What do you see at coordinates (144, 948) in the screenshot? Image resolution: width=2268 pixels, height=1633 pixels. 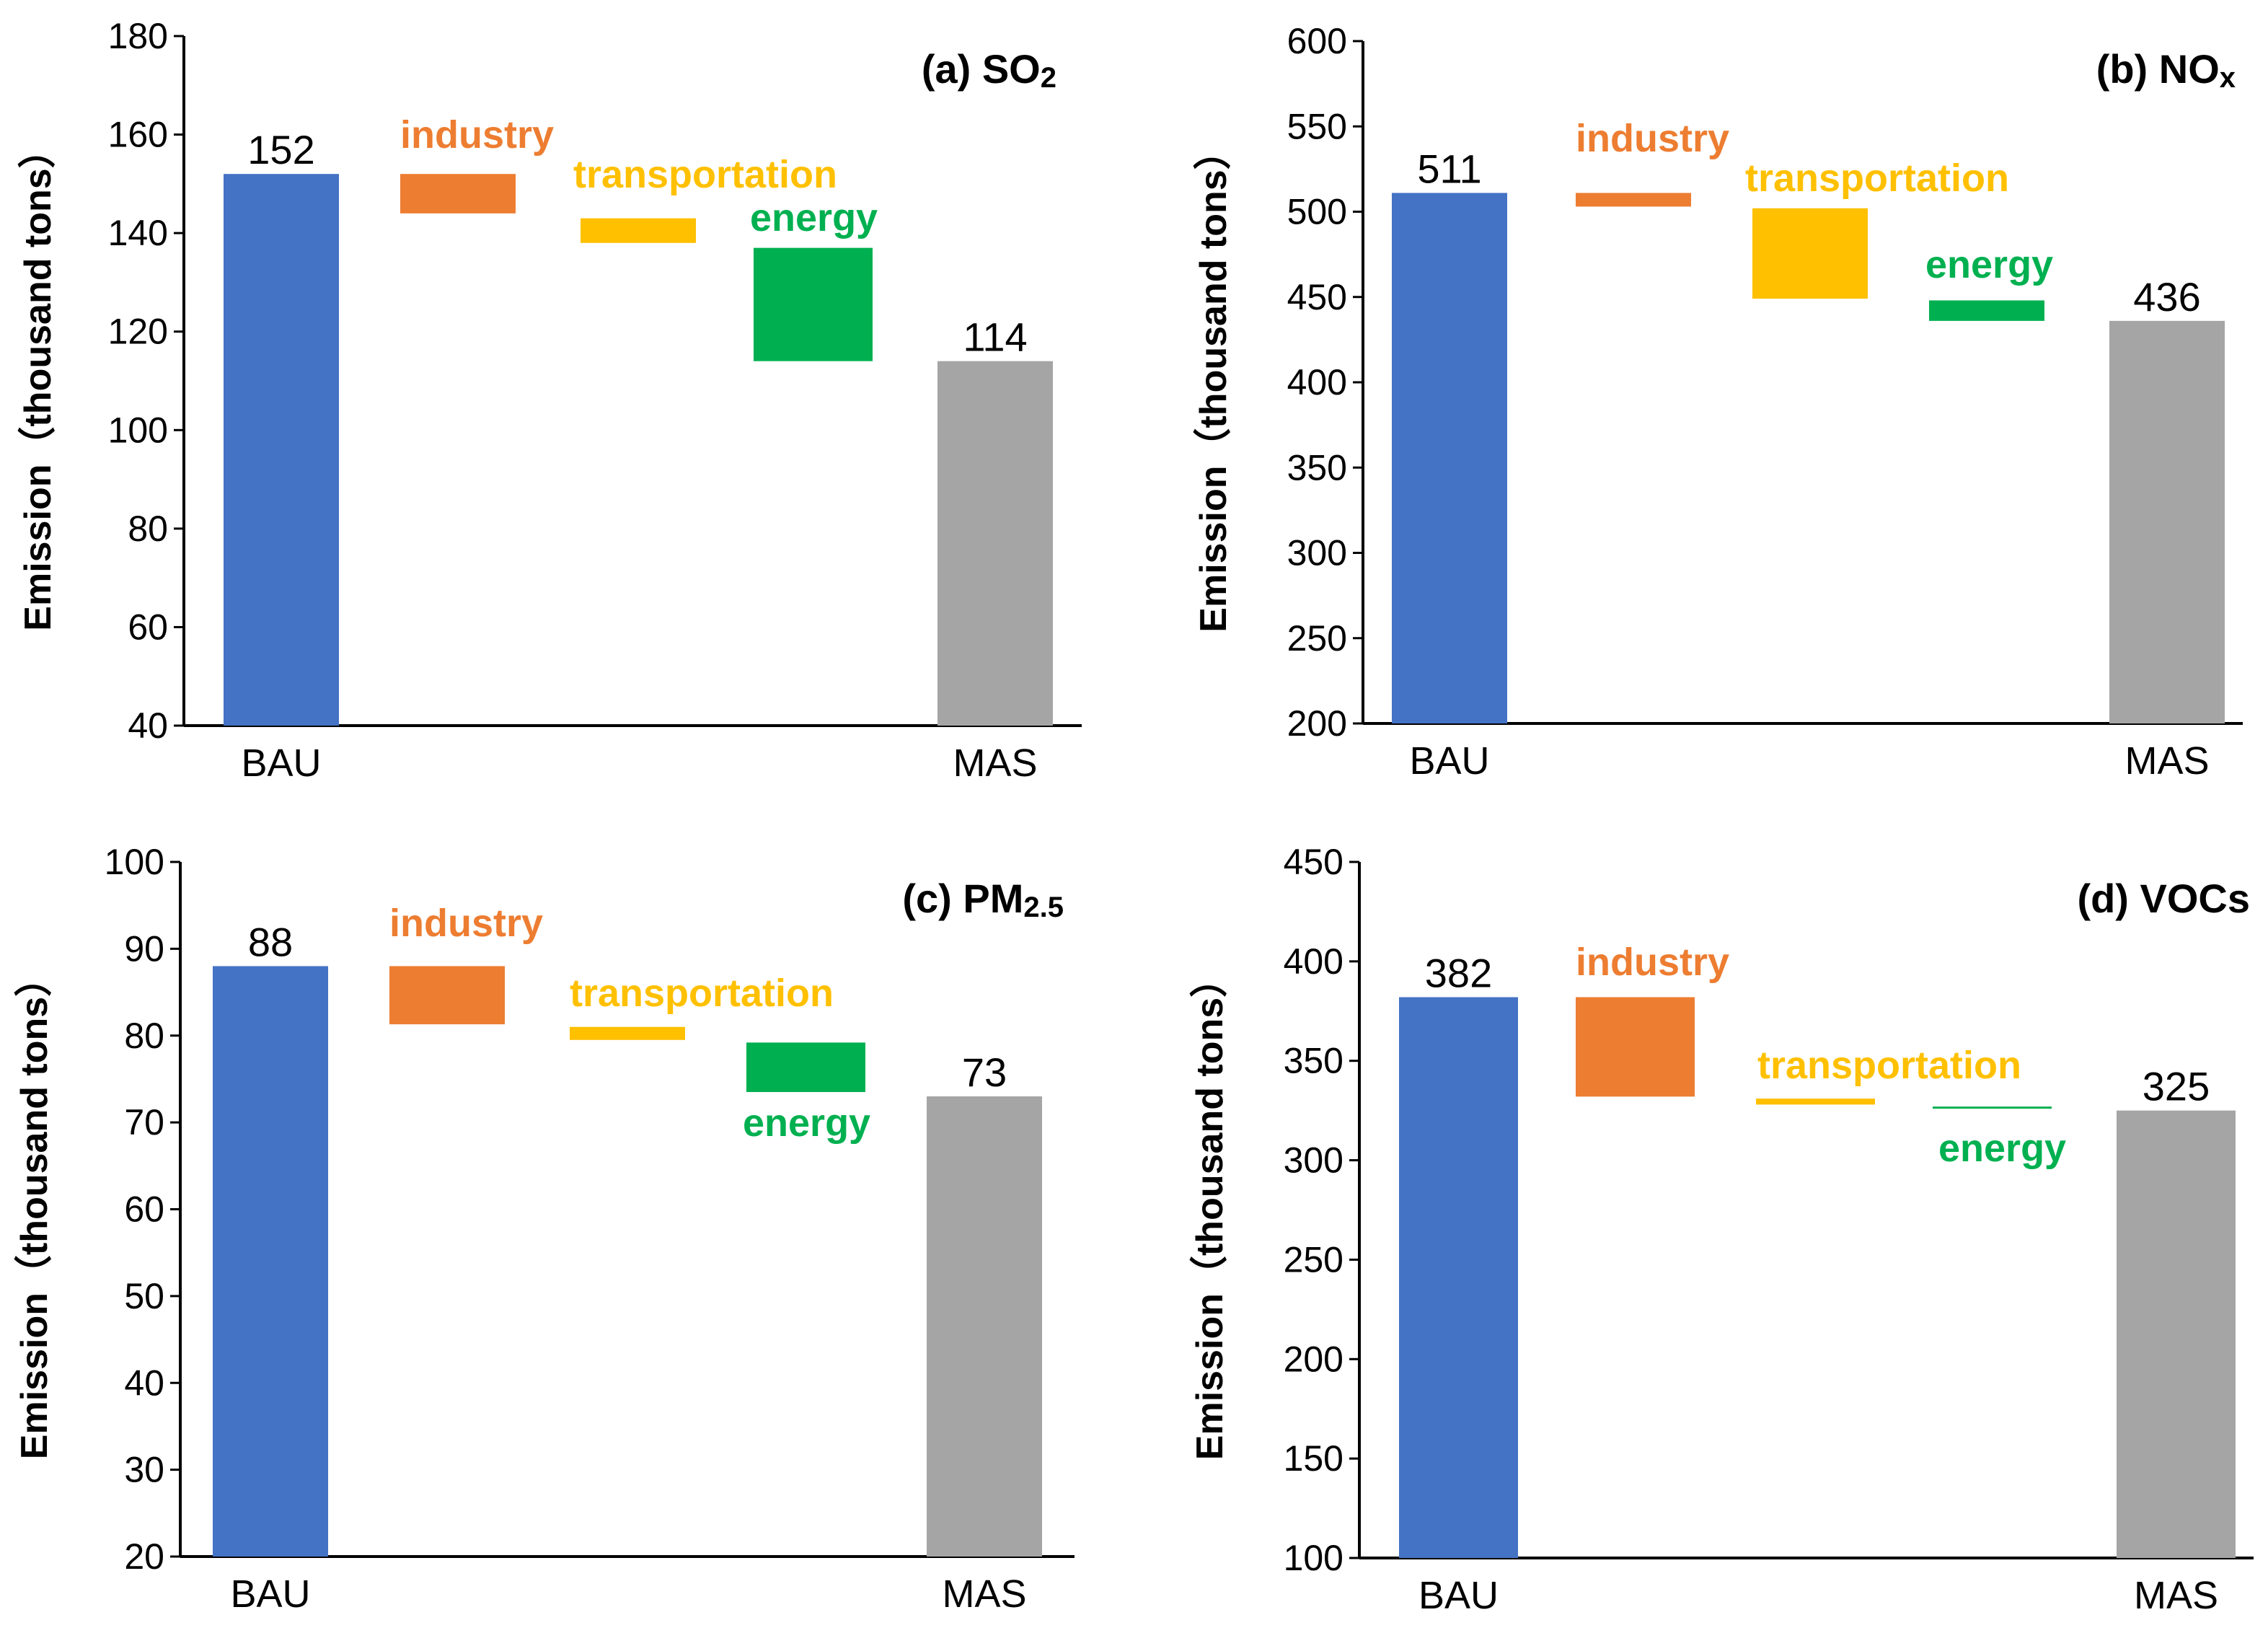 I see `y-tick-label: 90` at bounding box center [144, 948].